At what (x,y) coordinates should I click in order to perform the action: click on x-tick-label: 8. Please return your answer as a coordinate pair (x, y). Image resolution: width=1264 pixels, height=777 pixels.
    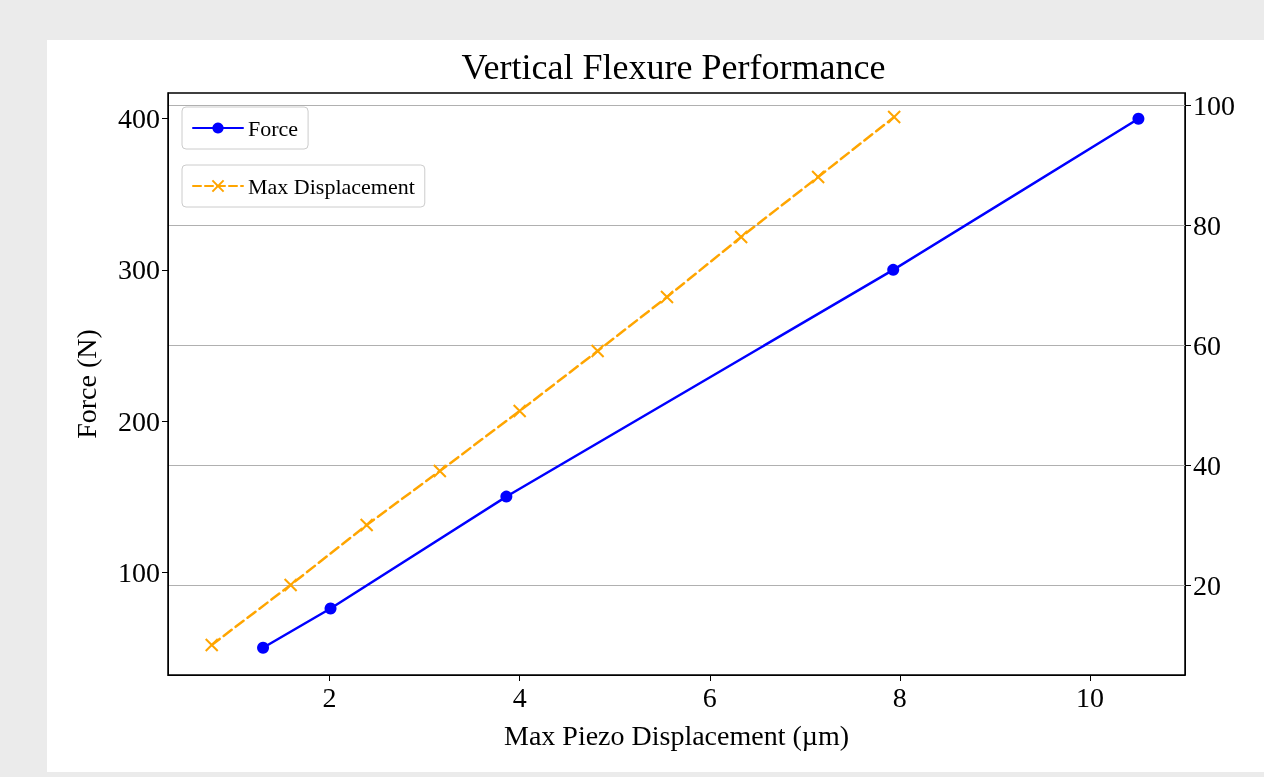
    Looking at the image, I should click on (899, 697).